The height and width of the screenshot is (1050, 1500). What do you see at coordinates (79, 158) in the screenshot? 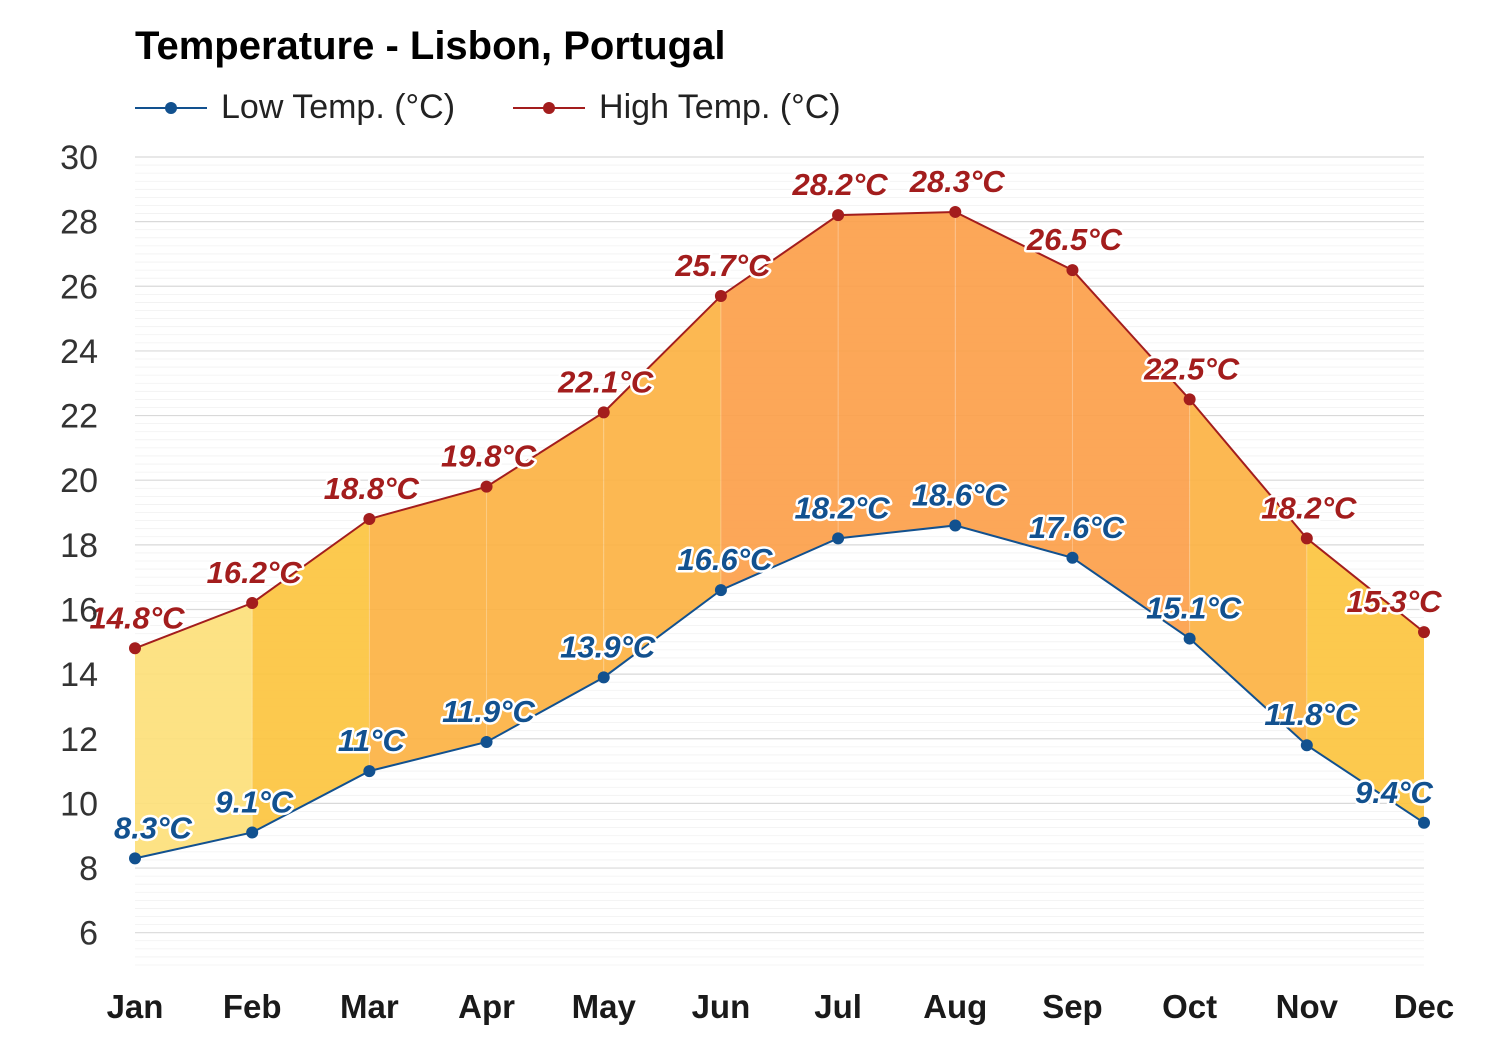
I see `y-tick-label: 30` at bounding box center [79, 158].